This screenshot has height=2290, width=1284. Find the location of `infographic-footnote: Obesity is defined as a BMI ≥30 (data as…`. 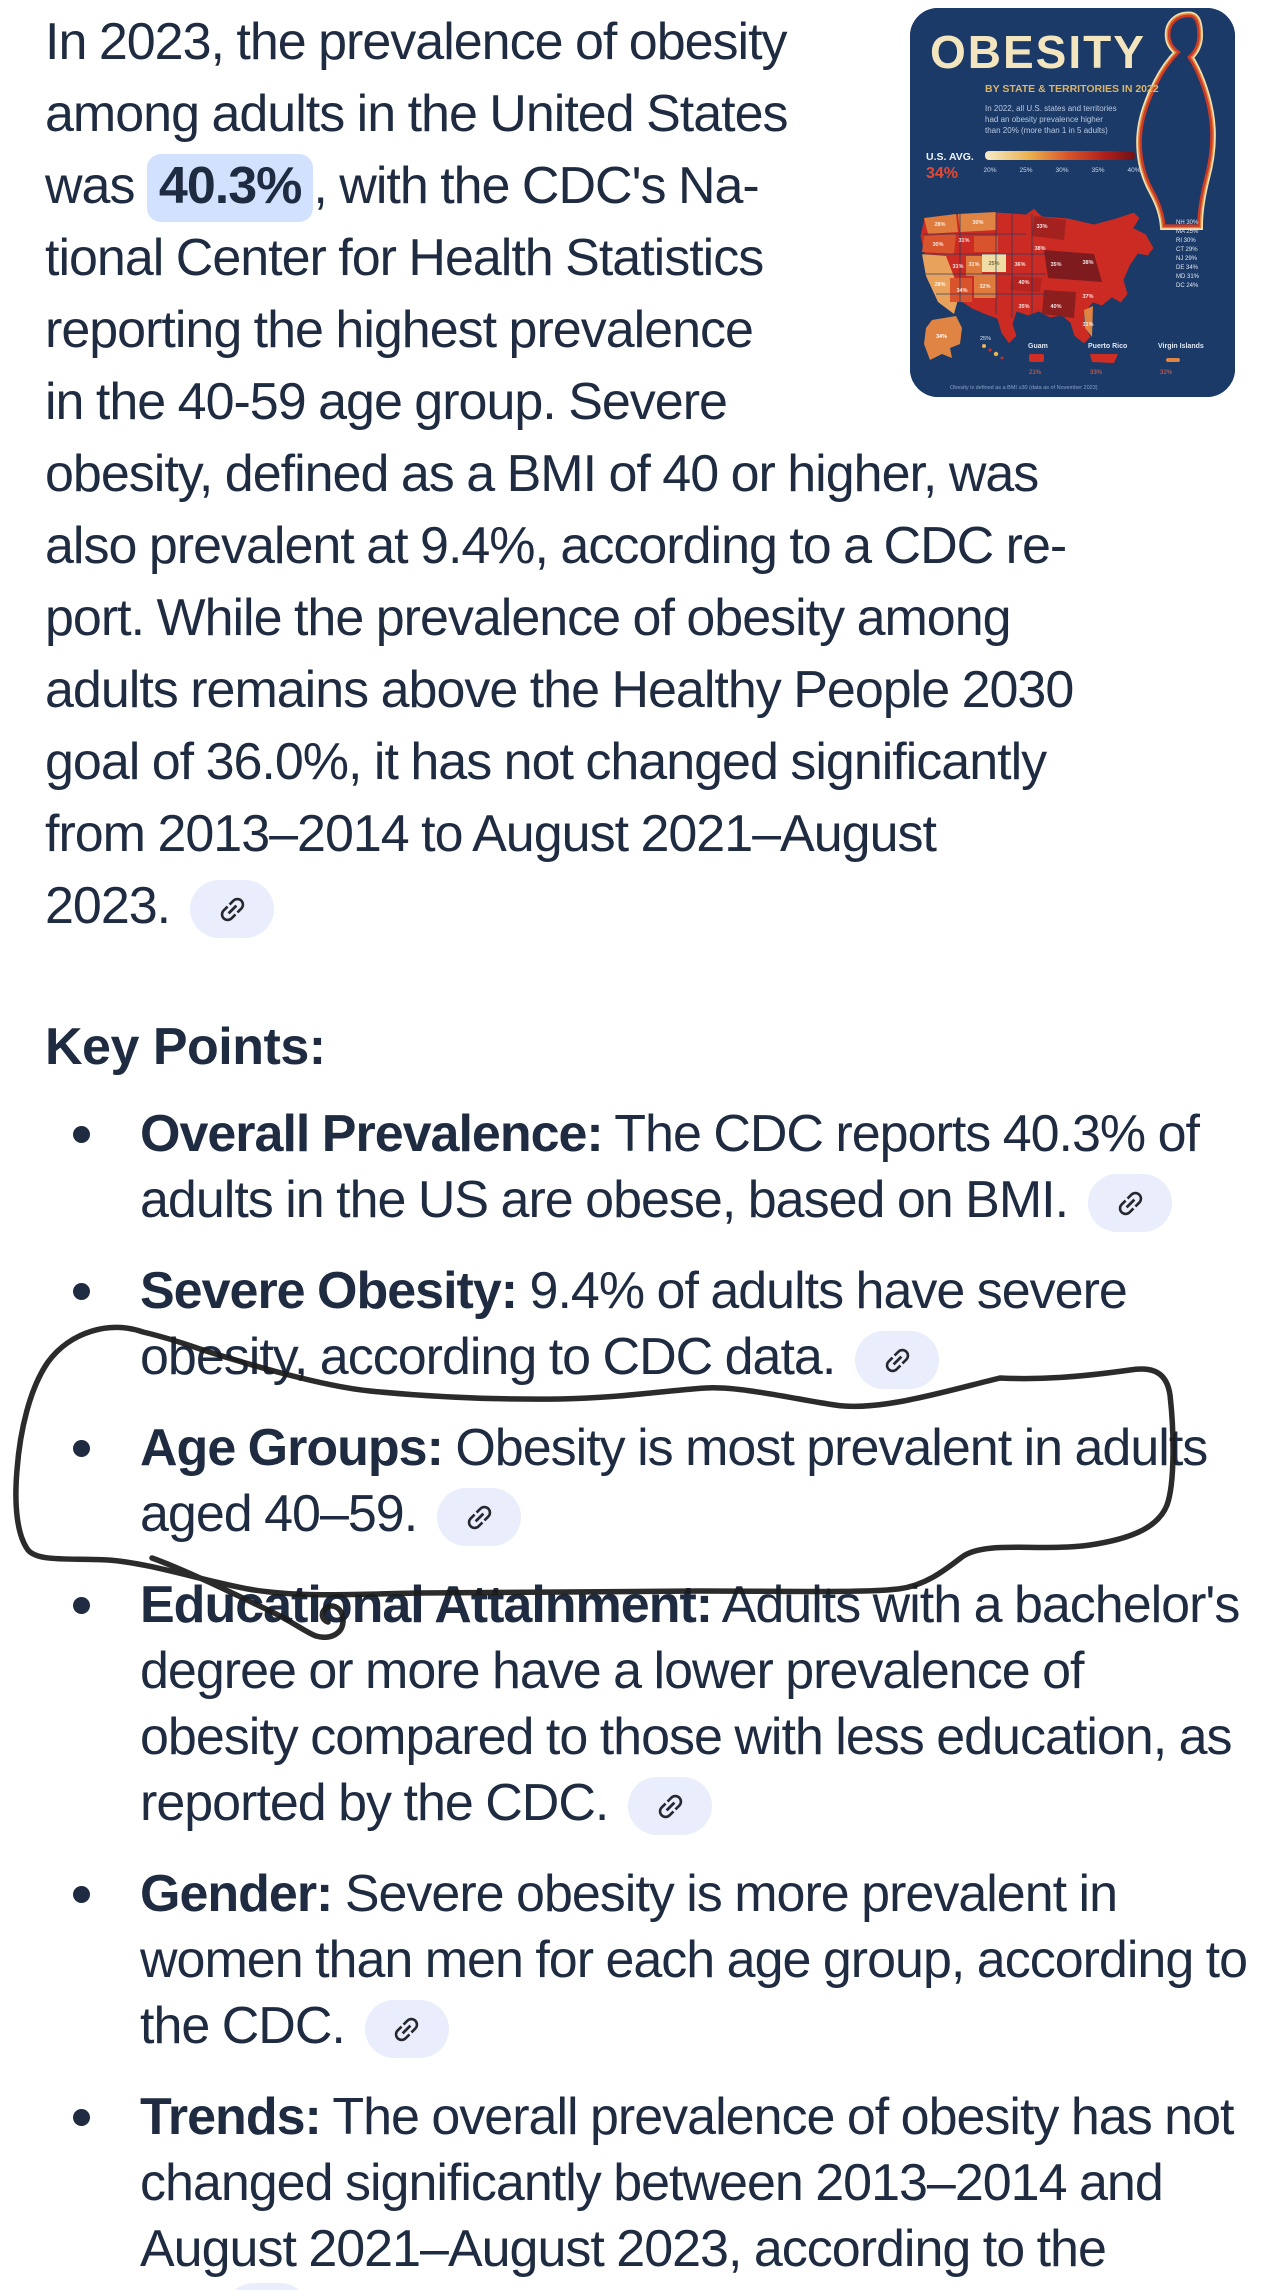

infographic-footnote: Obesity is defined as a BMI ≥30 (data as… is located at coordinates (1024, 388).